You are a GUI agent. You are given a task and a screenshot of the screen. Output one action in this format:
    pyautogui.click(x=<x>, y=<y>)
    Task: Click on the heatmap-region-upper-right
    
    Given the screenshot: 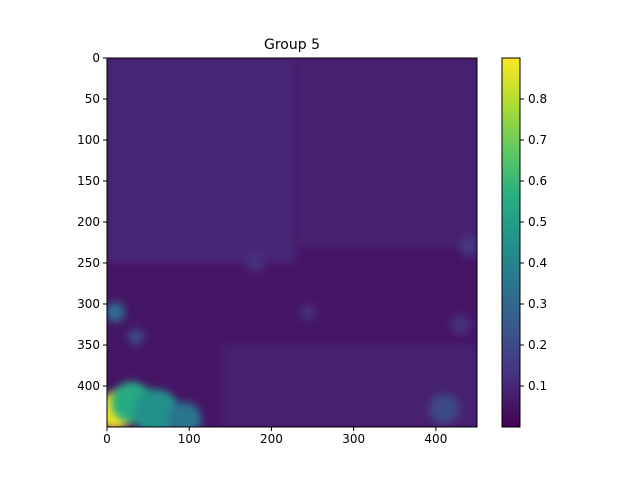 What is the action you would take?
    pyautogui.click(x=386, y=152)
    